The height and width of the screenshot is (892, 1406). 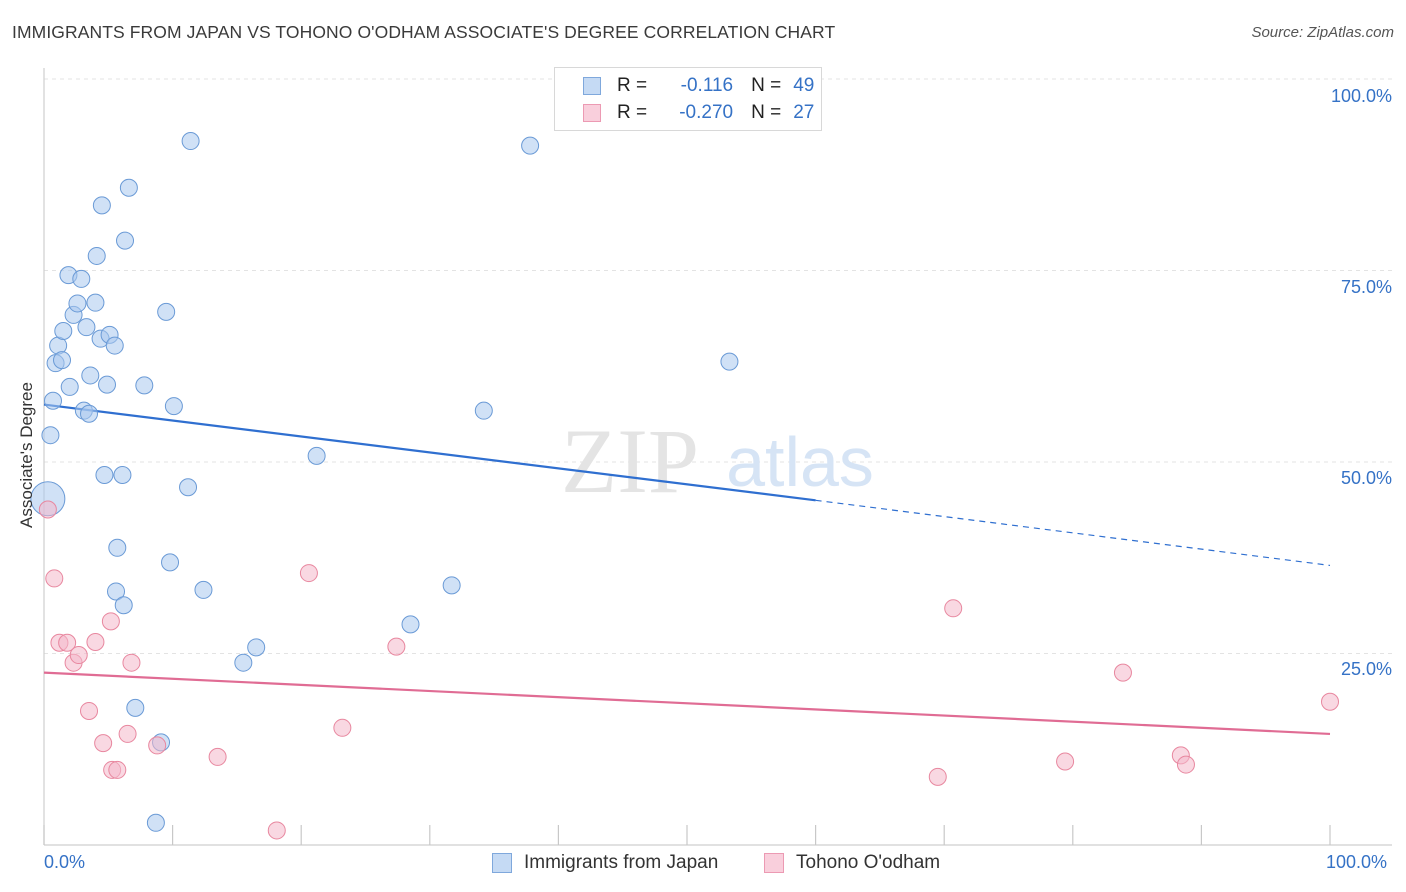 I want to click on y-tick-25: 25.0%, so click(x=1366, y=669).